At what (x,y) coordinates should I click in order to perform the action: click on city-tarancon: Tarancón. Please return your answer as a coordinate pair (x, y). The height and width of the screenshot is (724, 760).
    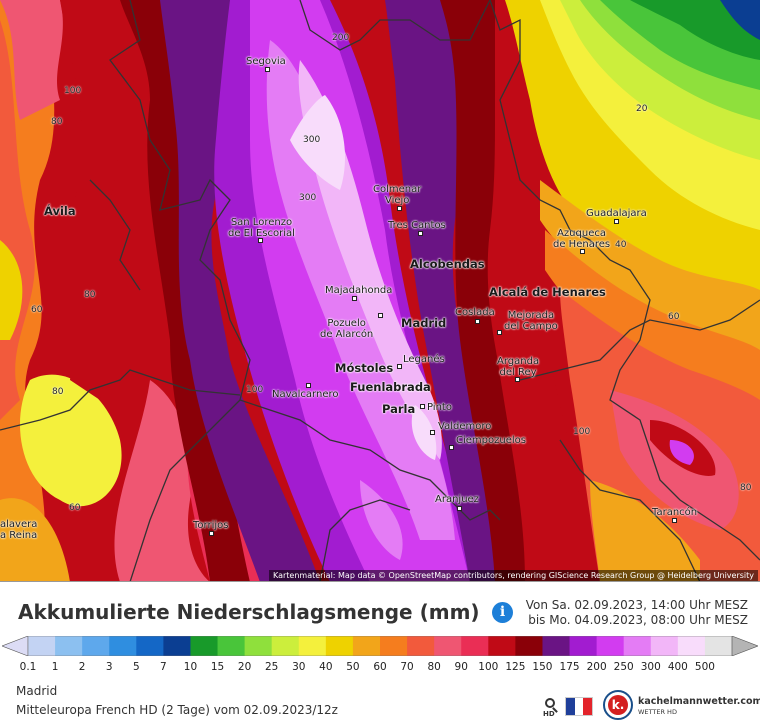
    Looking at the image, I should click on (674, 512).